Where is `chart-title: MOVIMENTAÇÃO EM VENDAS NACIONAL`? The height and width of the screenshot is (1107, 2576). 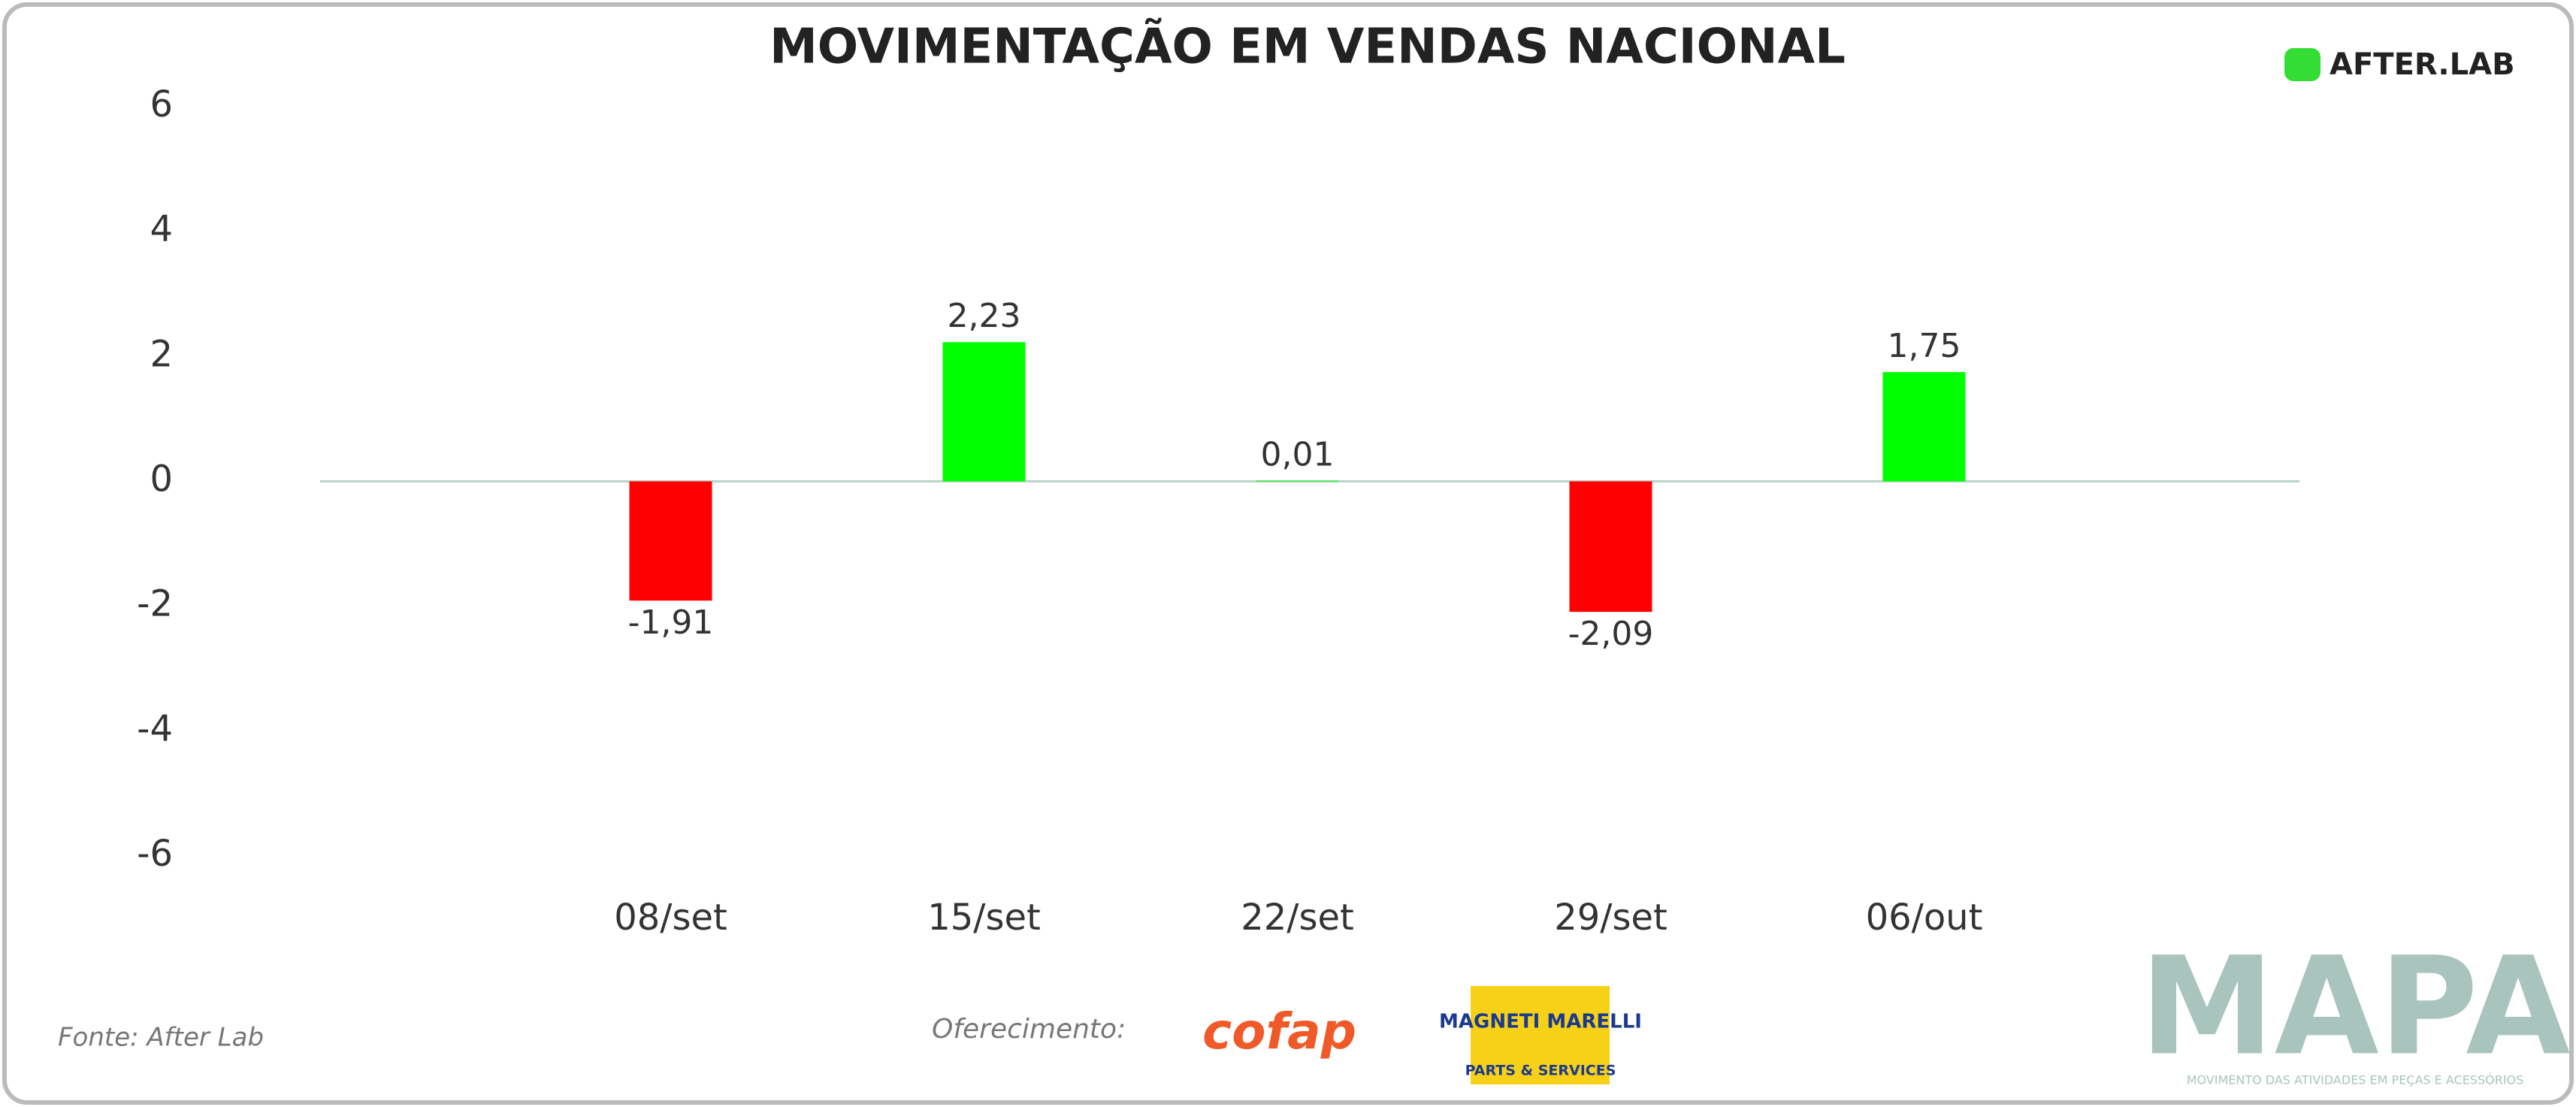 chart-title: MOVIMENTAÇÃO EM VENDAS NACIONAL is located at coordinates (1307, 47).